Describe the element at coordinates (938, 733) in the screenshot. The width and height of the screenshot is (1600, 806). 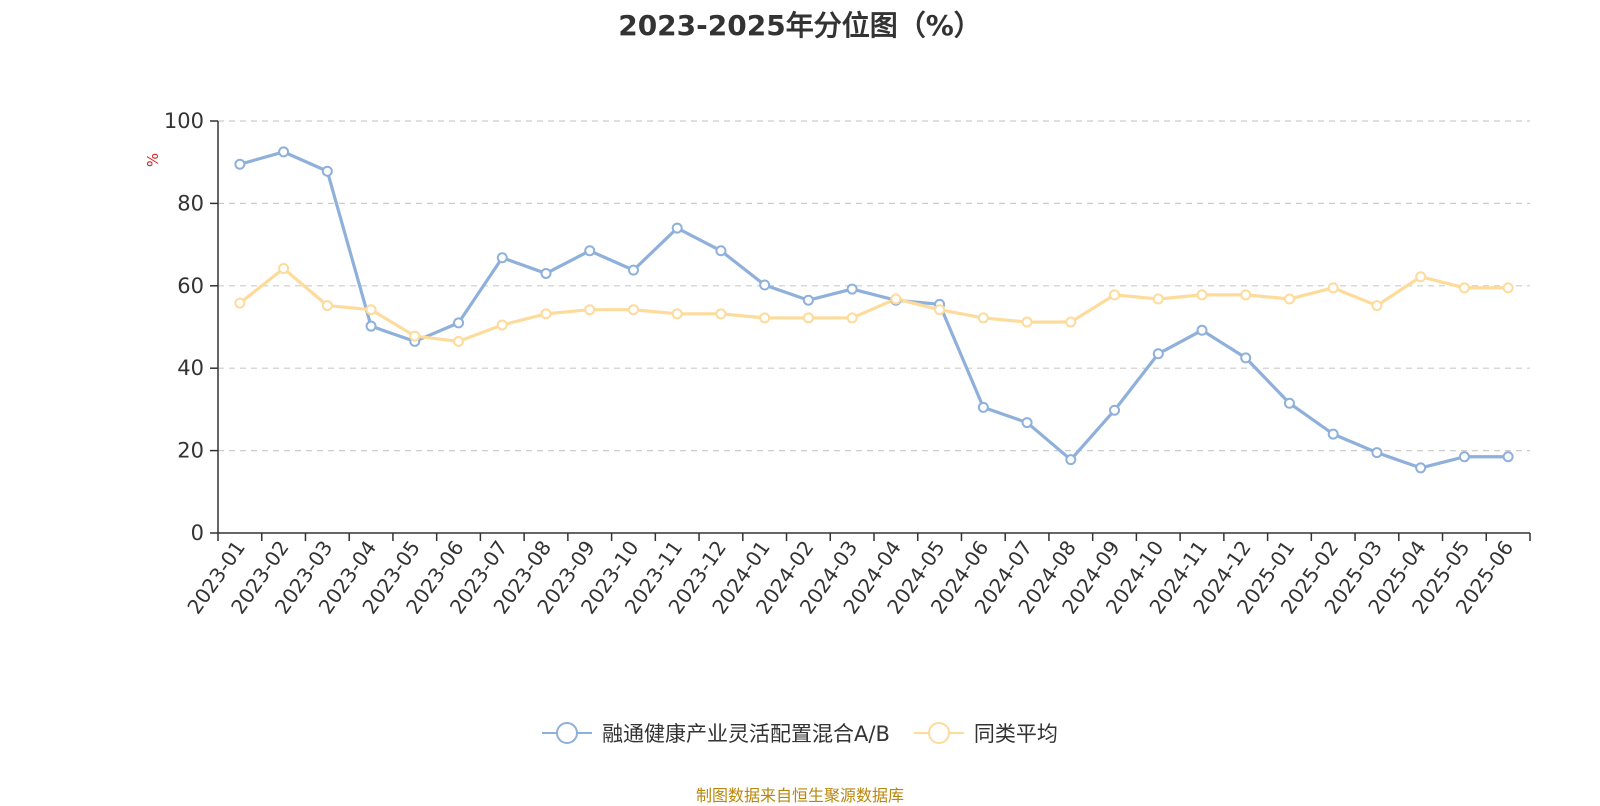
I see `legend-series-1-marker-icon` at that location.